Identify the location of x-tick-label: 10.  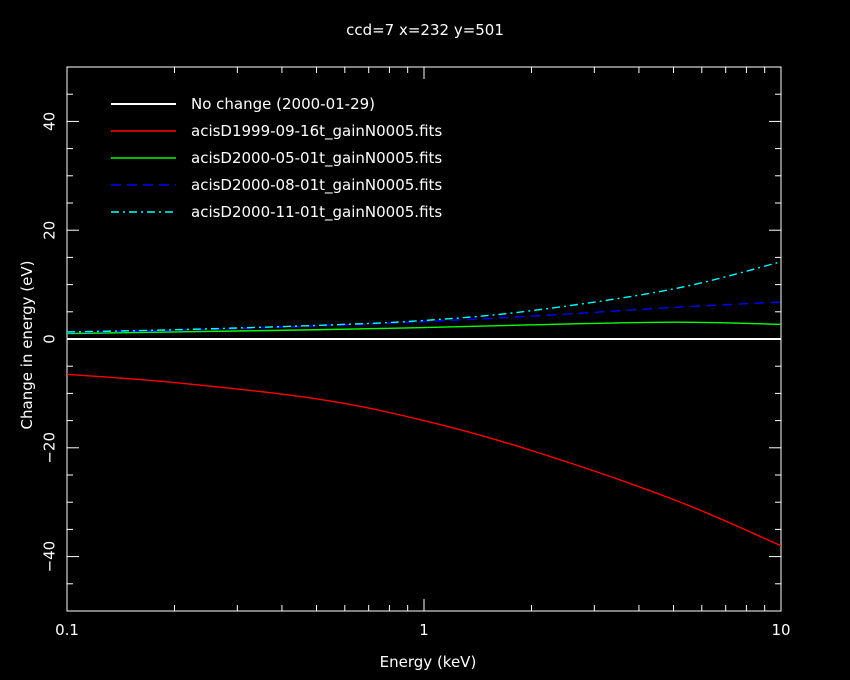
(780, 630).